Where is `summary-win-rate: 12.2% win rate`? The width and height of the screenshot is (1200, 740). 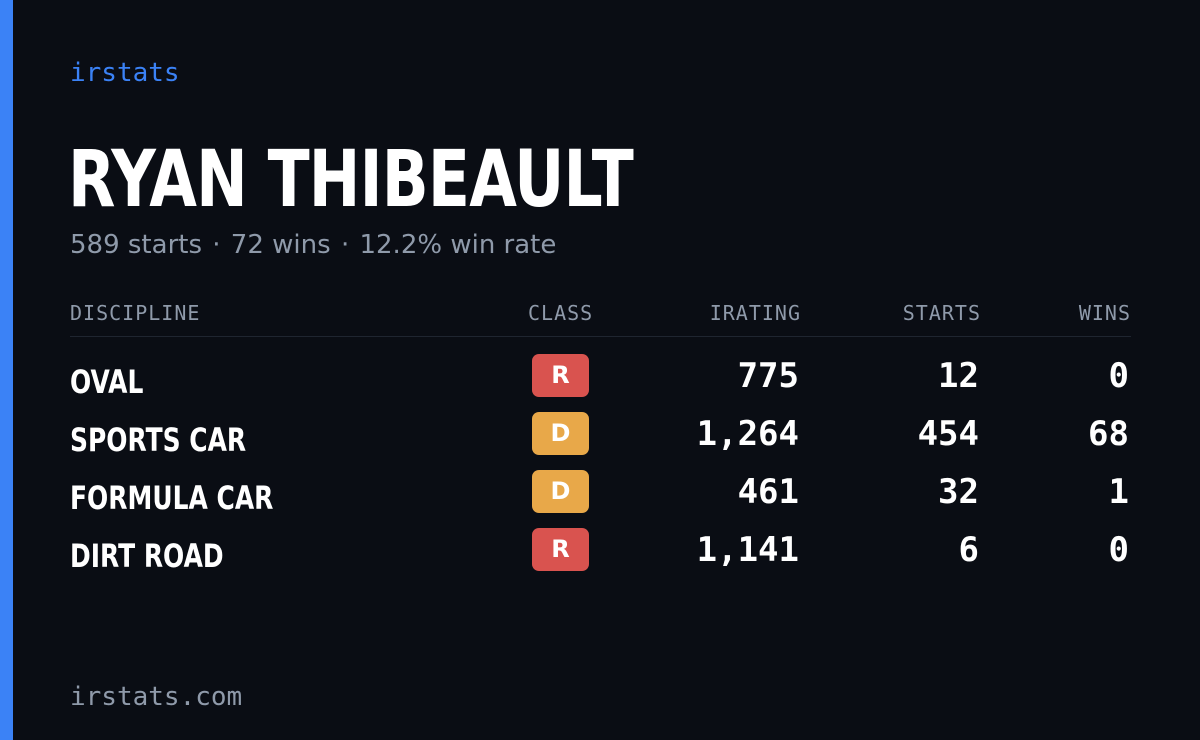 summary-win-rate: 12.2% win rate is located at coordinates (458, 245).